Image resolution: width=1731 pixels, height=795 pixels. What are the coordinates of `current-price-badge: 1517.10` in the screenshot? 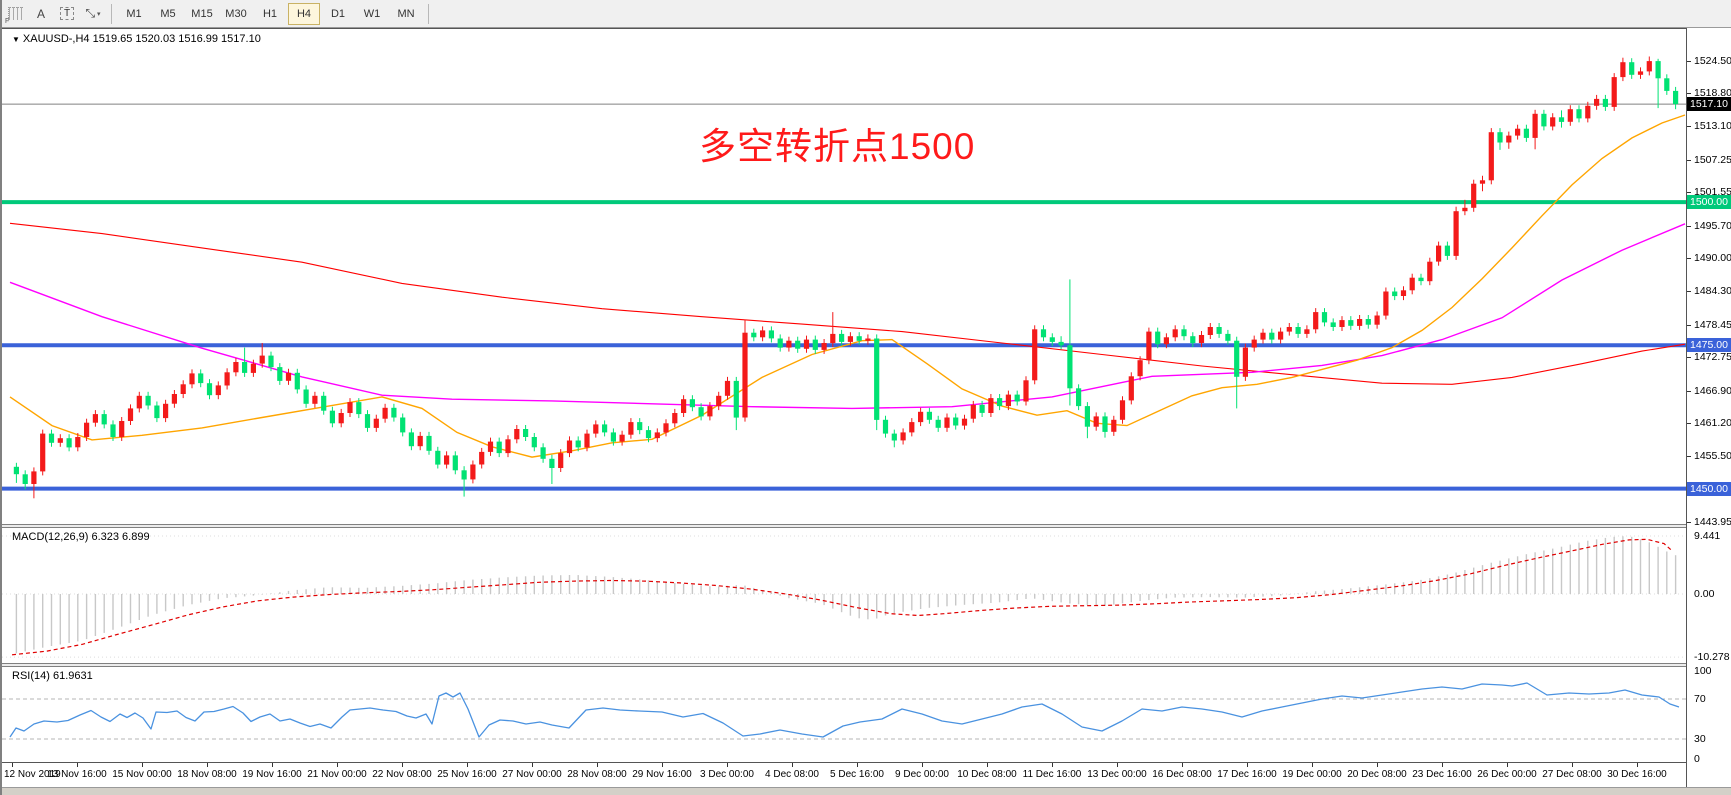 It's located at (1709, 104).